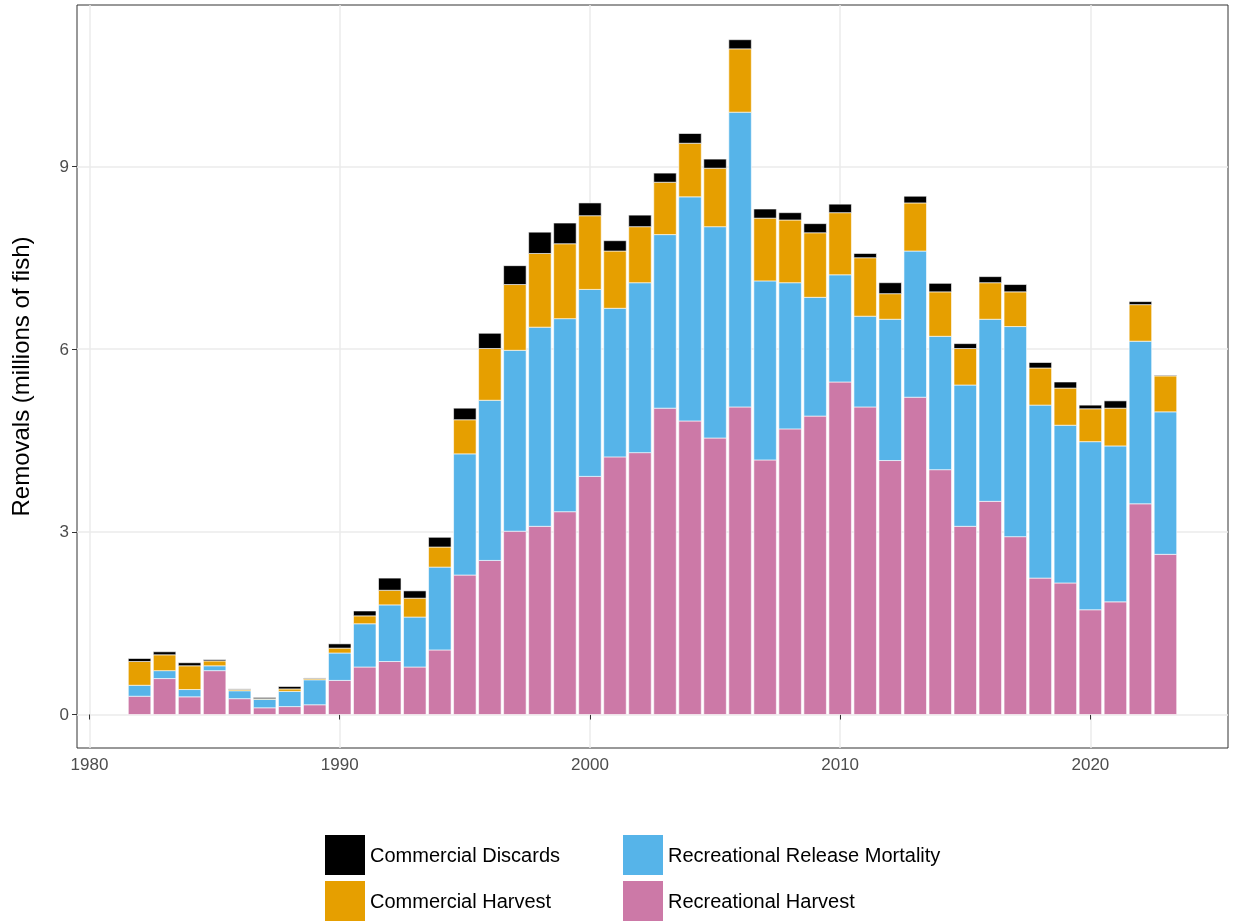 Image resolution: width=1236 pixels, height=924 pixels. Describe the element at coordinates (465, 855) in the screenshot. I see `legend-label: Commercial Discards` at that location.